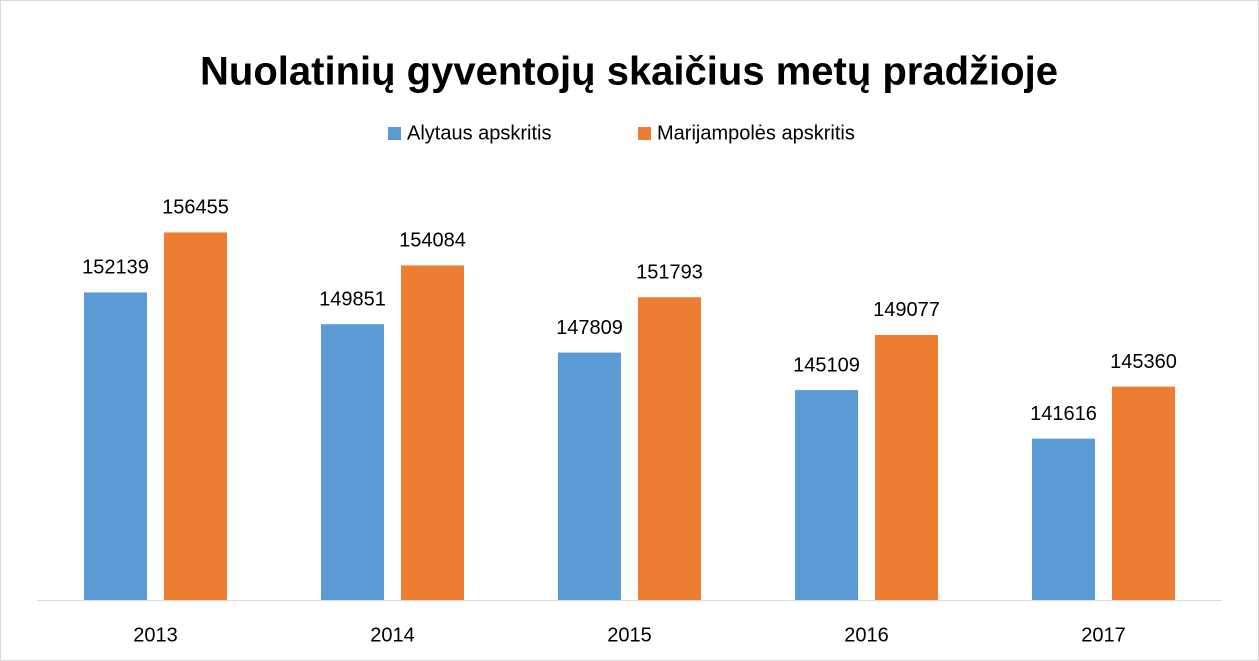 The width and height of the screenshot is (1259, 661). I want to click on data-label: 147809, so click(589, 328).